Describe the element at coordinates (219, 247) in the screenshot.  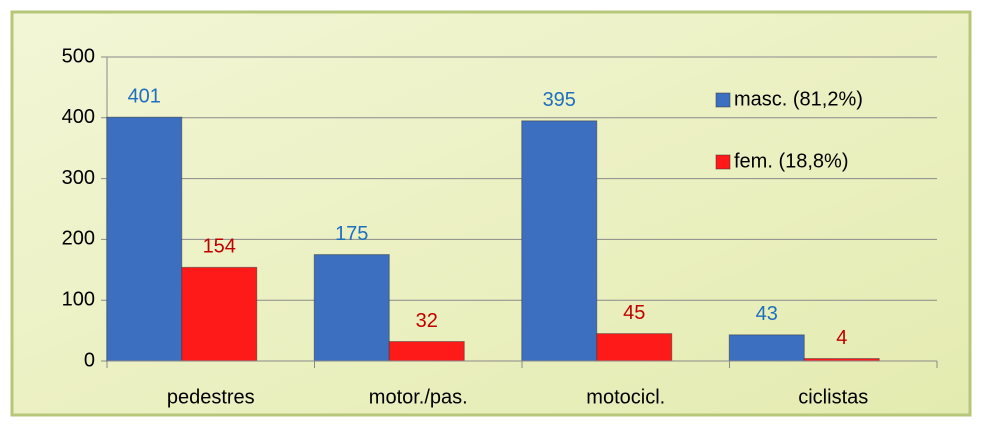
I see `data-label: 154` at that location.